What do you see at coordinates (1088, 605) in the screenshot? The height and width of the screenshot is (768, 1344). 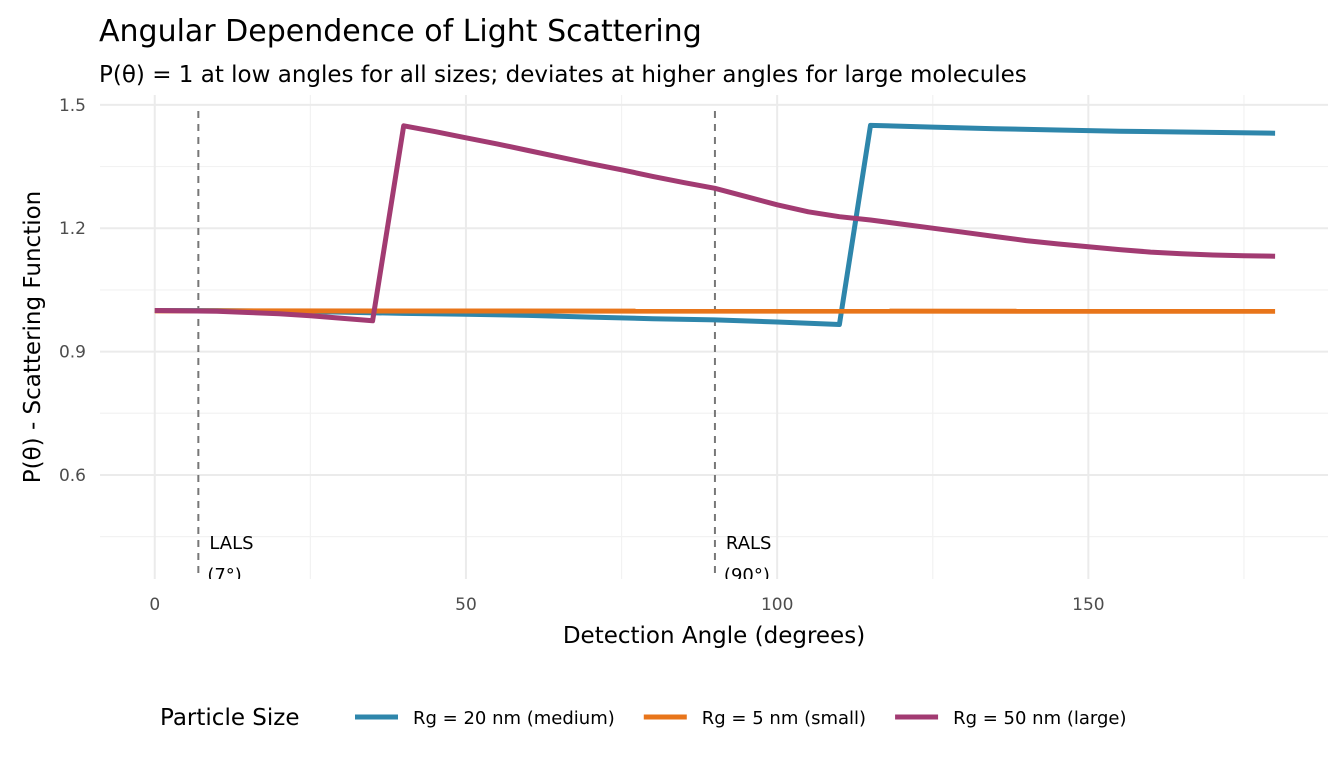 I see `x-tick-label: 150` at bounding box center [1088, 605].